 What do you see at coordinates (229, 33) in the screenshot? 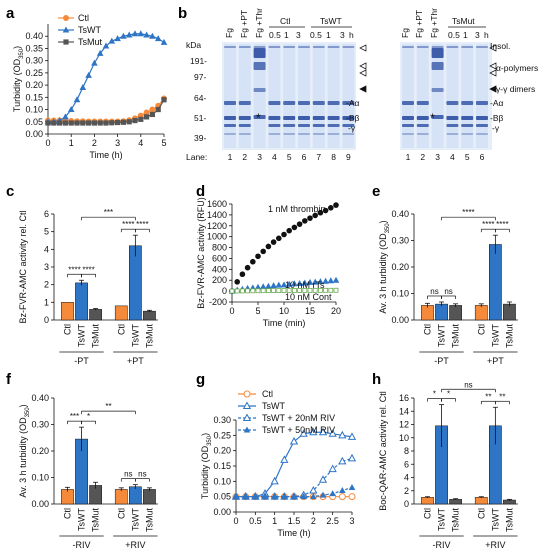
I see `gel-top-fg: Fg` at bounding box center [229, 33].